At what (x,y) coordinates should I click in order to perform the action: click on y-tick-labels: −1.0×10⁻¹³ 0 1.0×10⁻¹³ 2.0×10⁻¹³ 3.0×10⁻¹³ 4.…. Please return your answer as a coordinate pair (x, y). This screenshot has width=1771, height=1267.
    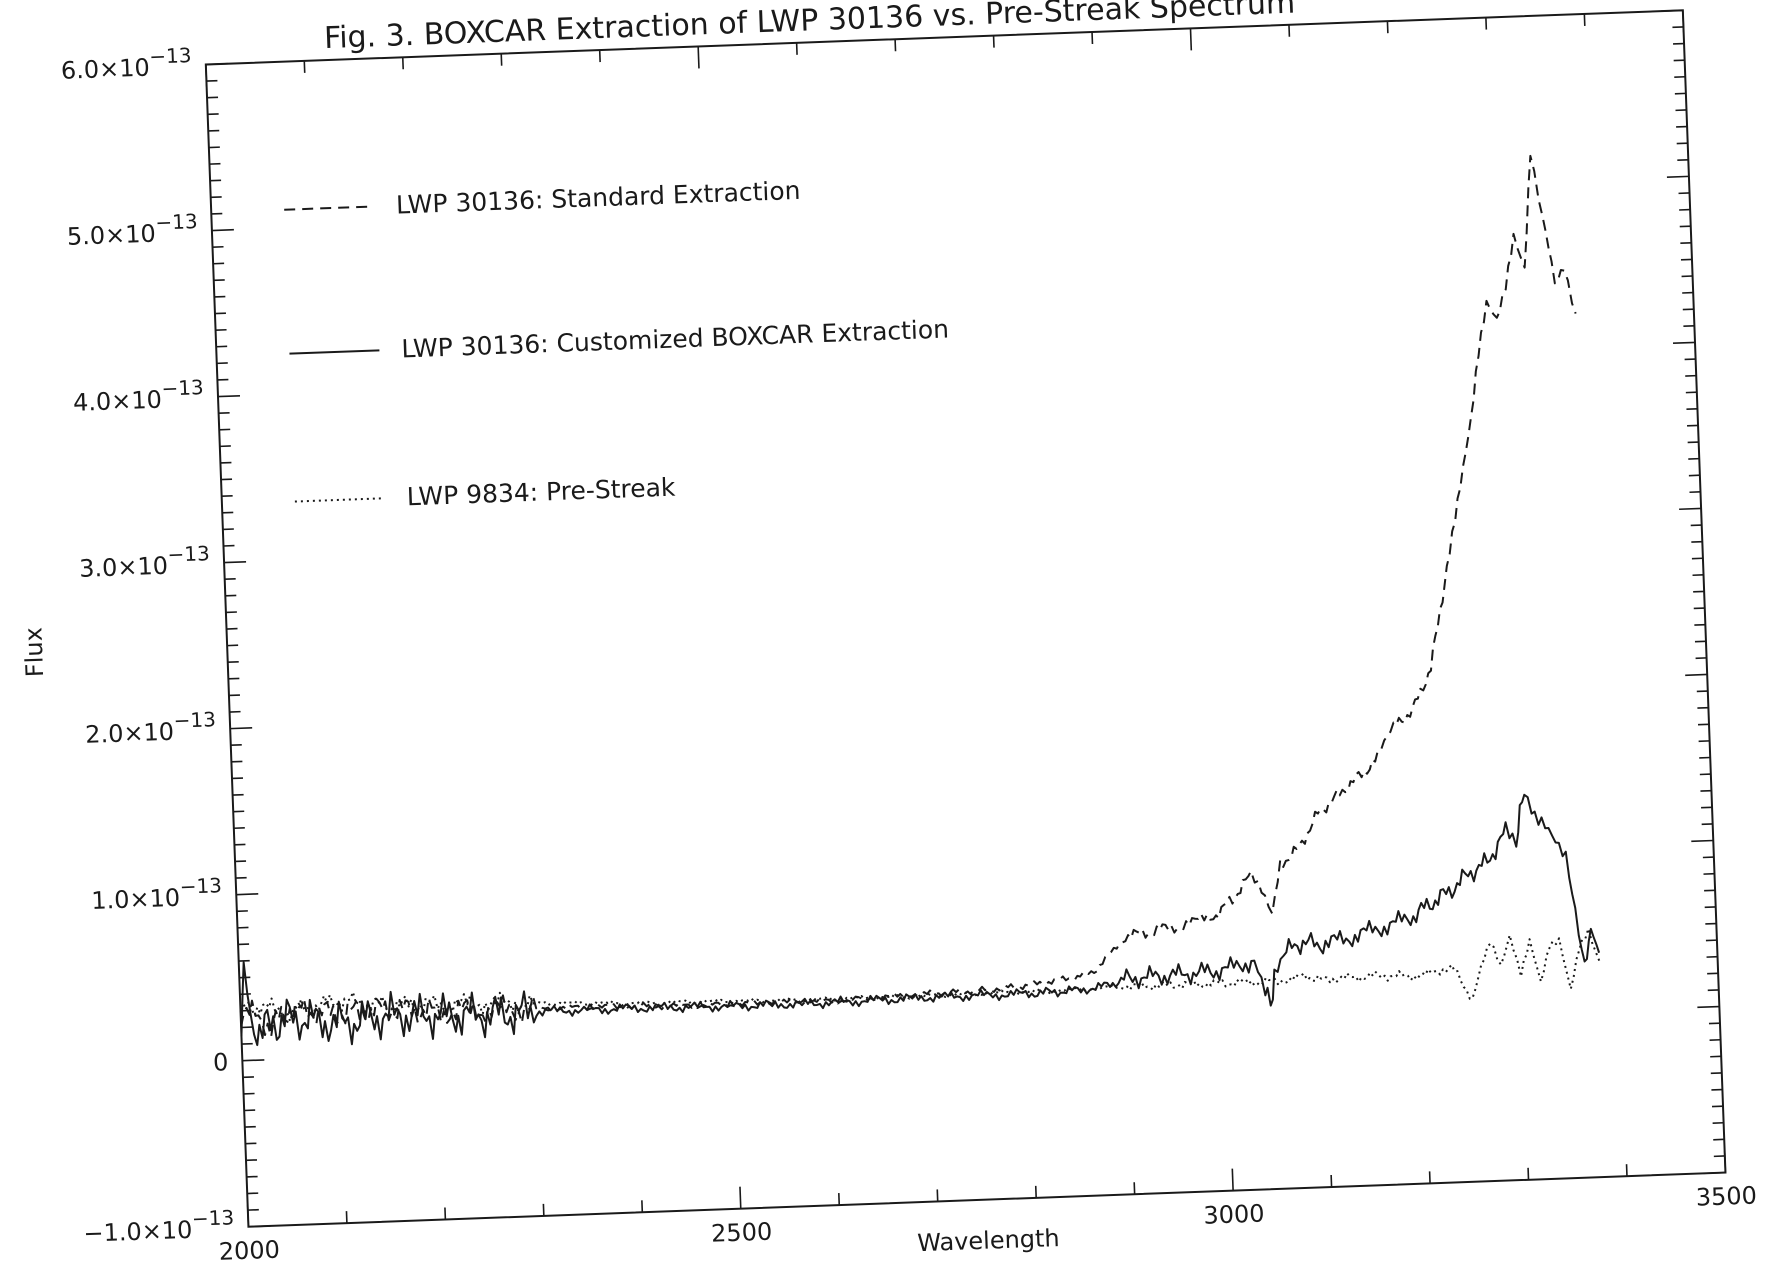
    Looking at the image, I should click on (137, 645).